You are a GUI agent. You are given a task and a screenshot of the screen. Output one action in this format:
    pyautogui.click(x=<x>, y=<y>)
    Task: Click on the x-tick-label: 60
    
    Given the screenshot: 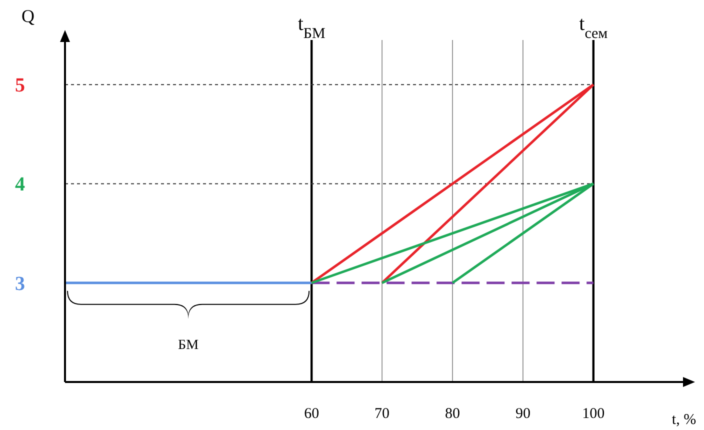 What is the action you would take?
    pyautogui.click(x=312, y=414)
    